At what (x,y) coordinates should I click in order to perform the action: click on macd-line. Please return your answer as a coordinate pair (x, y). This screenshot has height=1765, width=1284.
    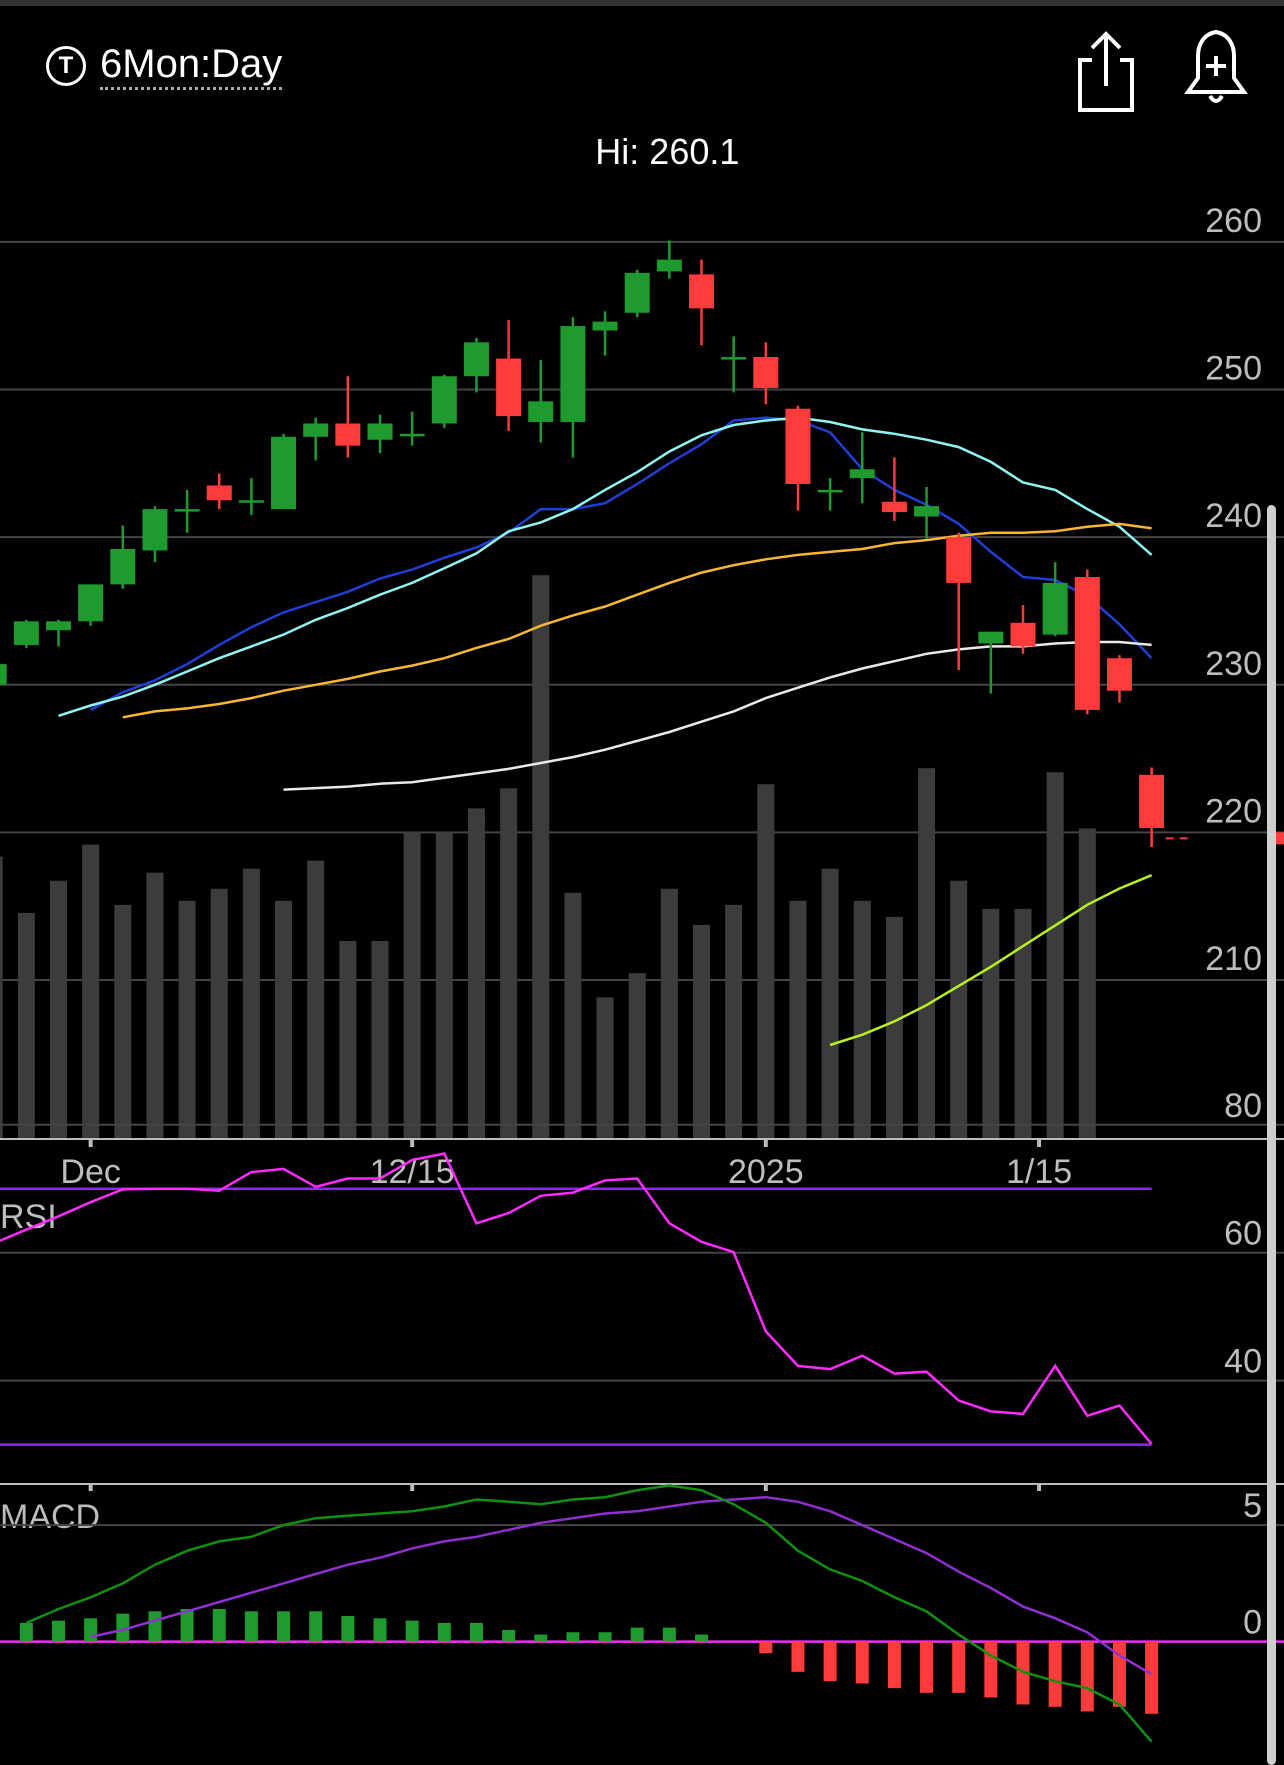
    Looking at the image, I should click on (589, 1613).